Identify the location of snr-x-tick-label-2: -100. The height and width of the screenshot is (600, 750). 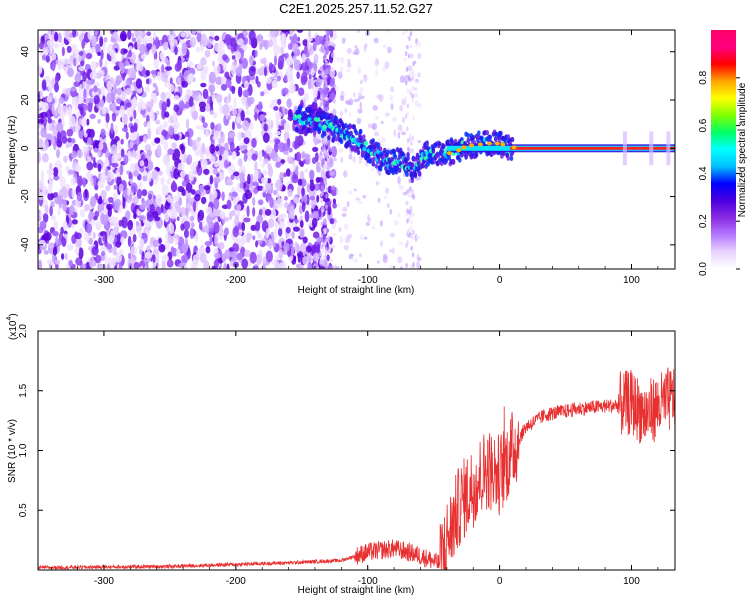
(368, 581).